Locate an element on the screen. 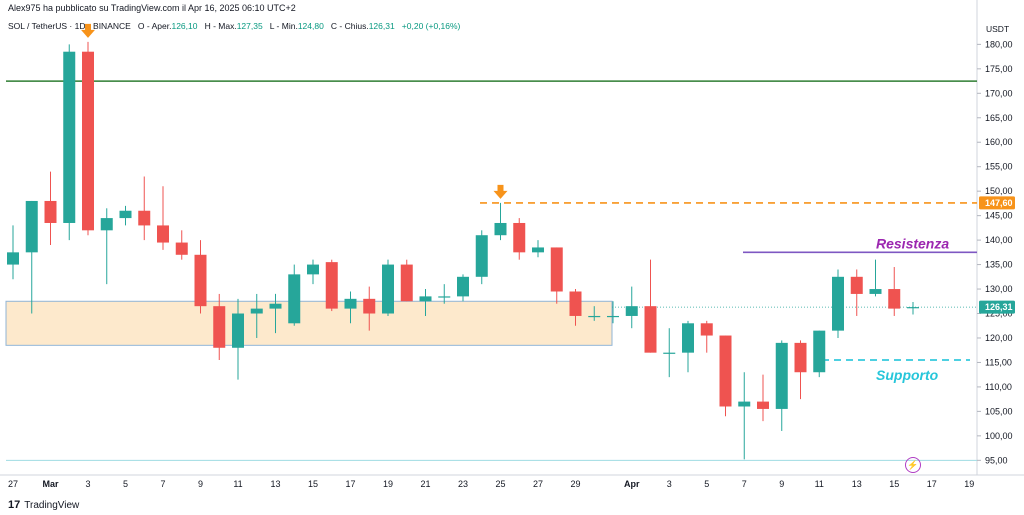  y-tick-label: 155,00 is located at coordinates (999, 167).